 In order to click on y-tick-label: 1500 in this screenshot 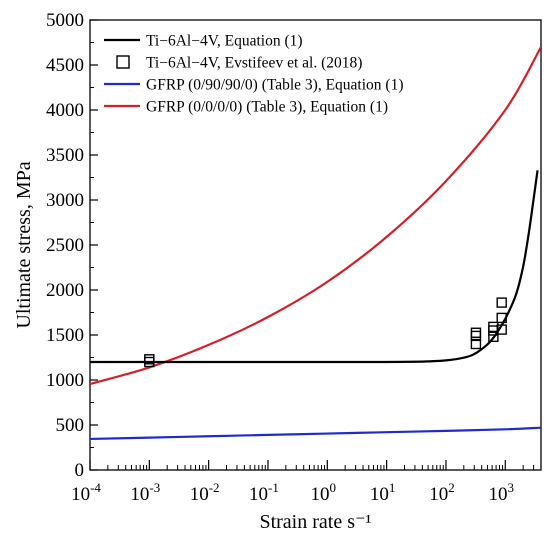, I will do `click(65, 335)`.